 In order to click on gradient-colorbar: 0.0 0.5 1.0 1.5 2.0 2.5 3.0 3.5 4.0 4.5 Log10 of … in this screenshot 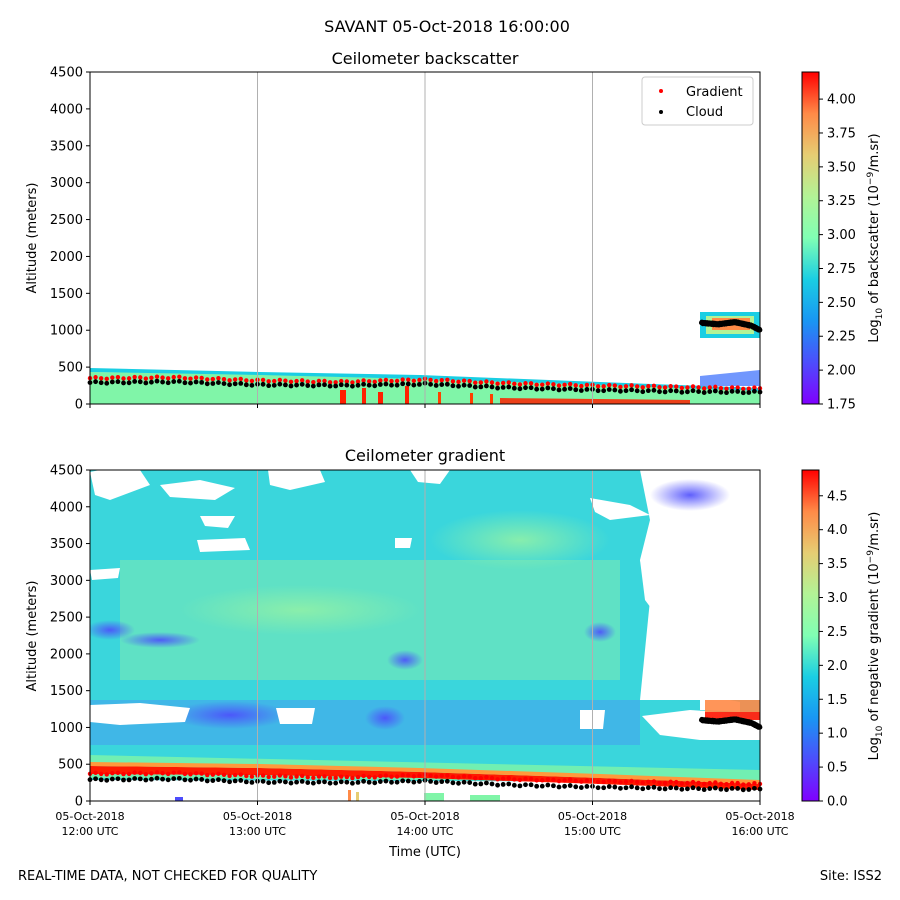, I will do `click(843, 639)`.